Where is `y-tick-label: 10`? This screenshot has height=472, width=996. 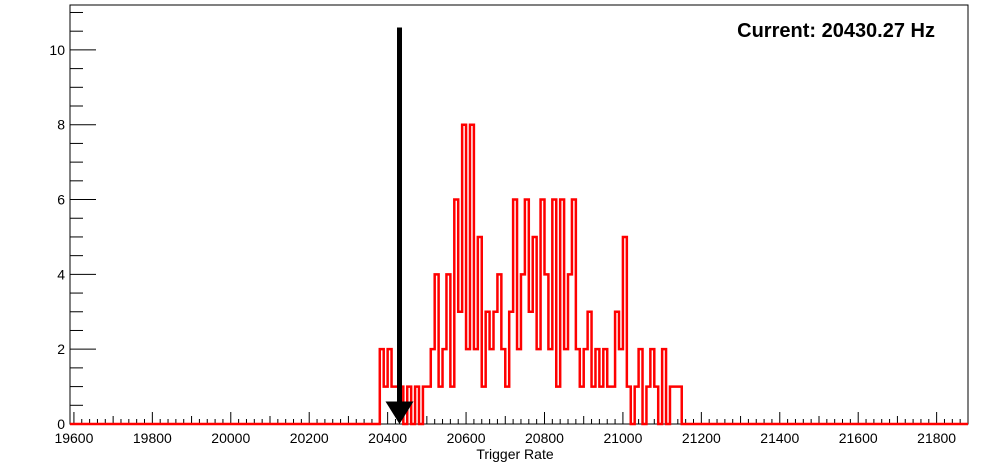 y-tick-label: 10 is located at coordinates (57, 50).